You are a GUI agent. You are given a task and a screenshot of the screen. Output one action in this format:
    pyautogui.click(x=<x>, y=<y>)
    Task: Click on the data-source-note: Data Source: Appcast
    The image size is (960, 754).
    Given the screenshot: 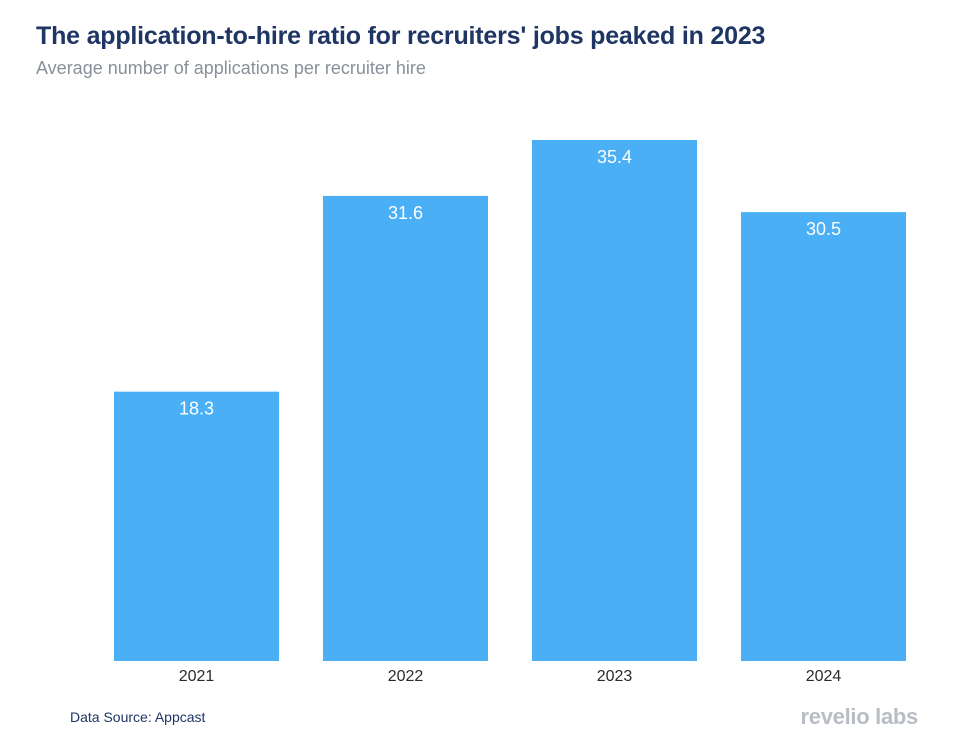 What is the action you would take?
    pyautogui.click(x=138, y=717)
    